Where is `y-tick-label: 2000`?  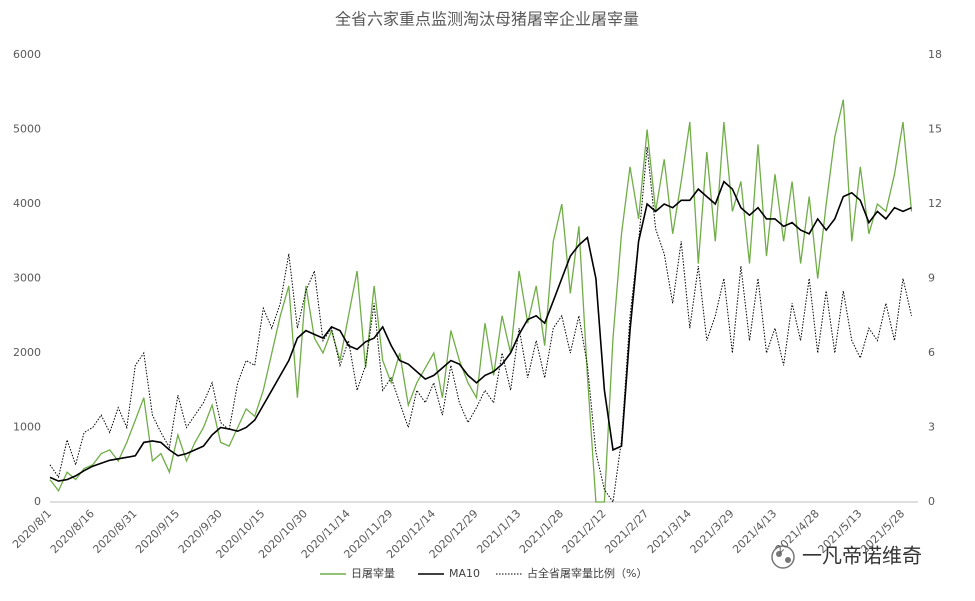
y-tick-label: 2000 is located at coordinates (27, 352).